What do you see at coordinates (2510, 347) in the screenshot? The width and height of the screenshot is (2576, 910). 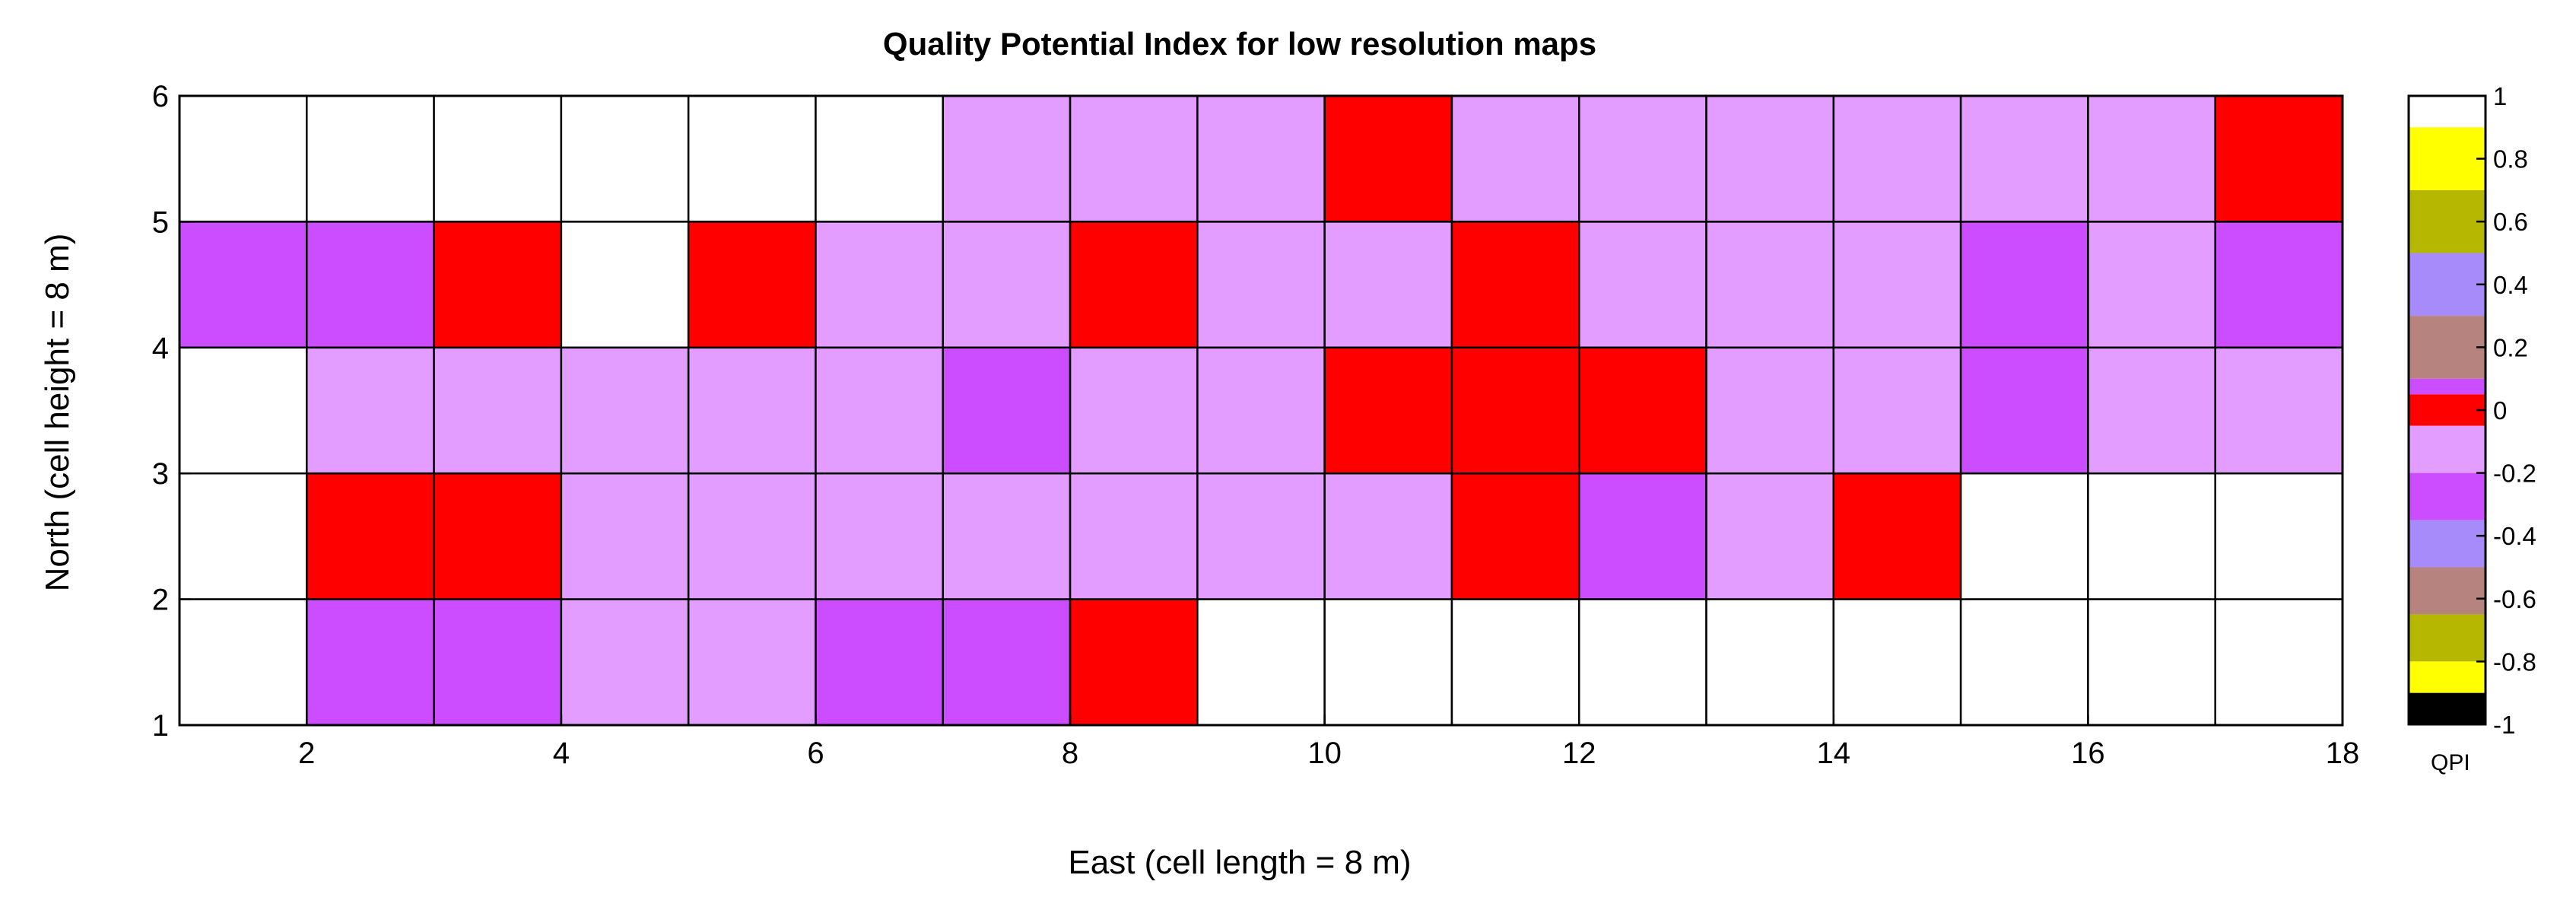 I see `colorbar-tick-label: 0.2` at bounding box center [2510, 347].